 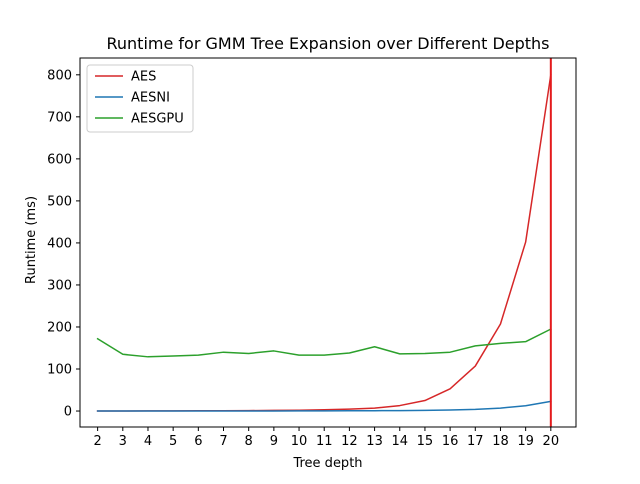 I want to click on x-tick-label: 2, so click(x=97, y=441).